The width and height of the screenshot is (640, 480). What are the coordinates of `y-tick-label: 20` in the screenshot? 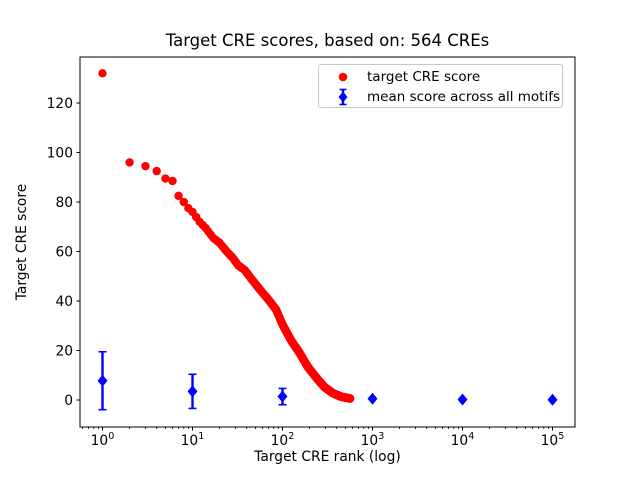 It's located at (64, 351).